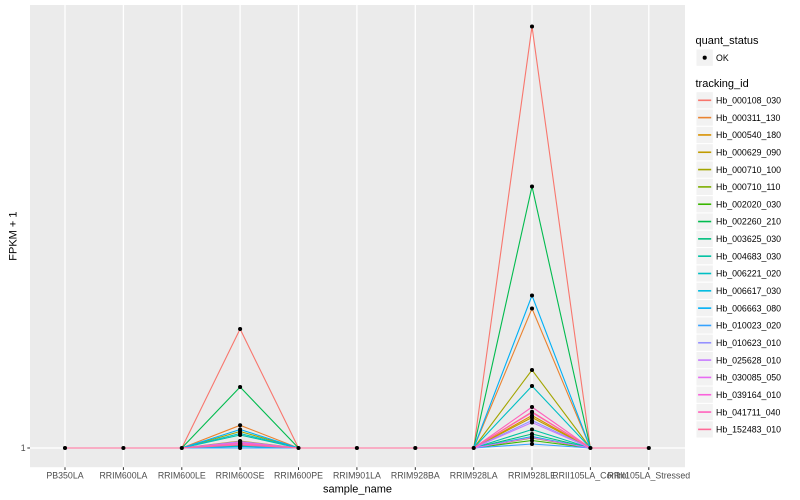 This screenshot has width=800, height=500. Describe the element at coordinates (748, 395) in the screenshot. I see `svg-text: Hb_039164_010` at that location.